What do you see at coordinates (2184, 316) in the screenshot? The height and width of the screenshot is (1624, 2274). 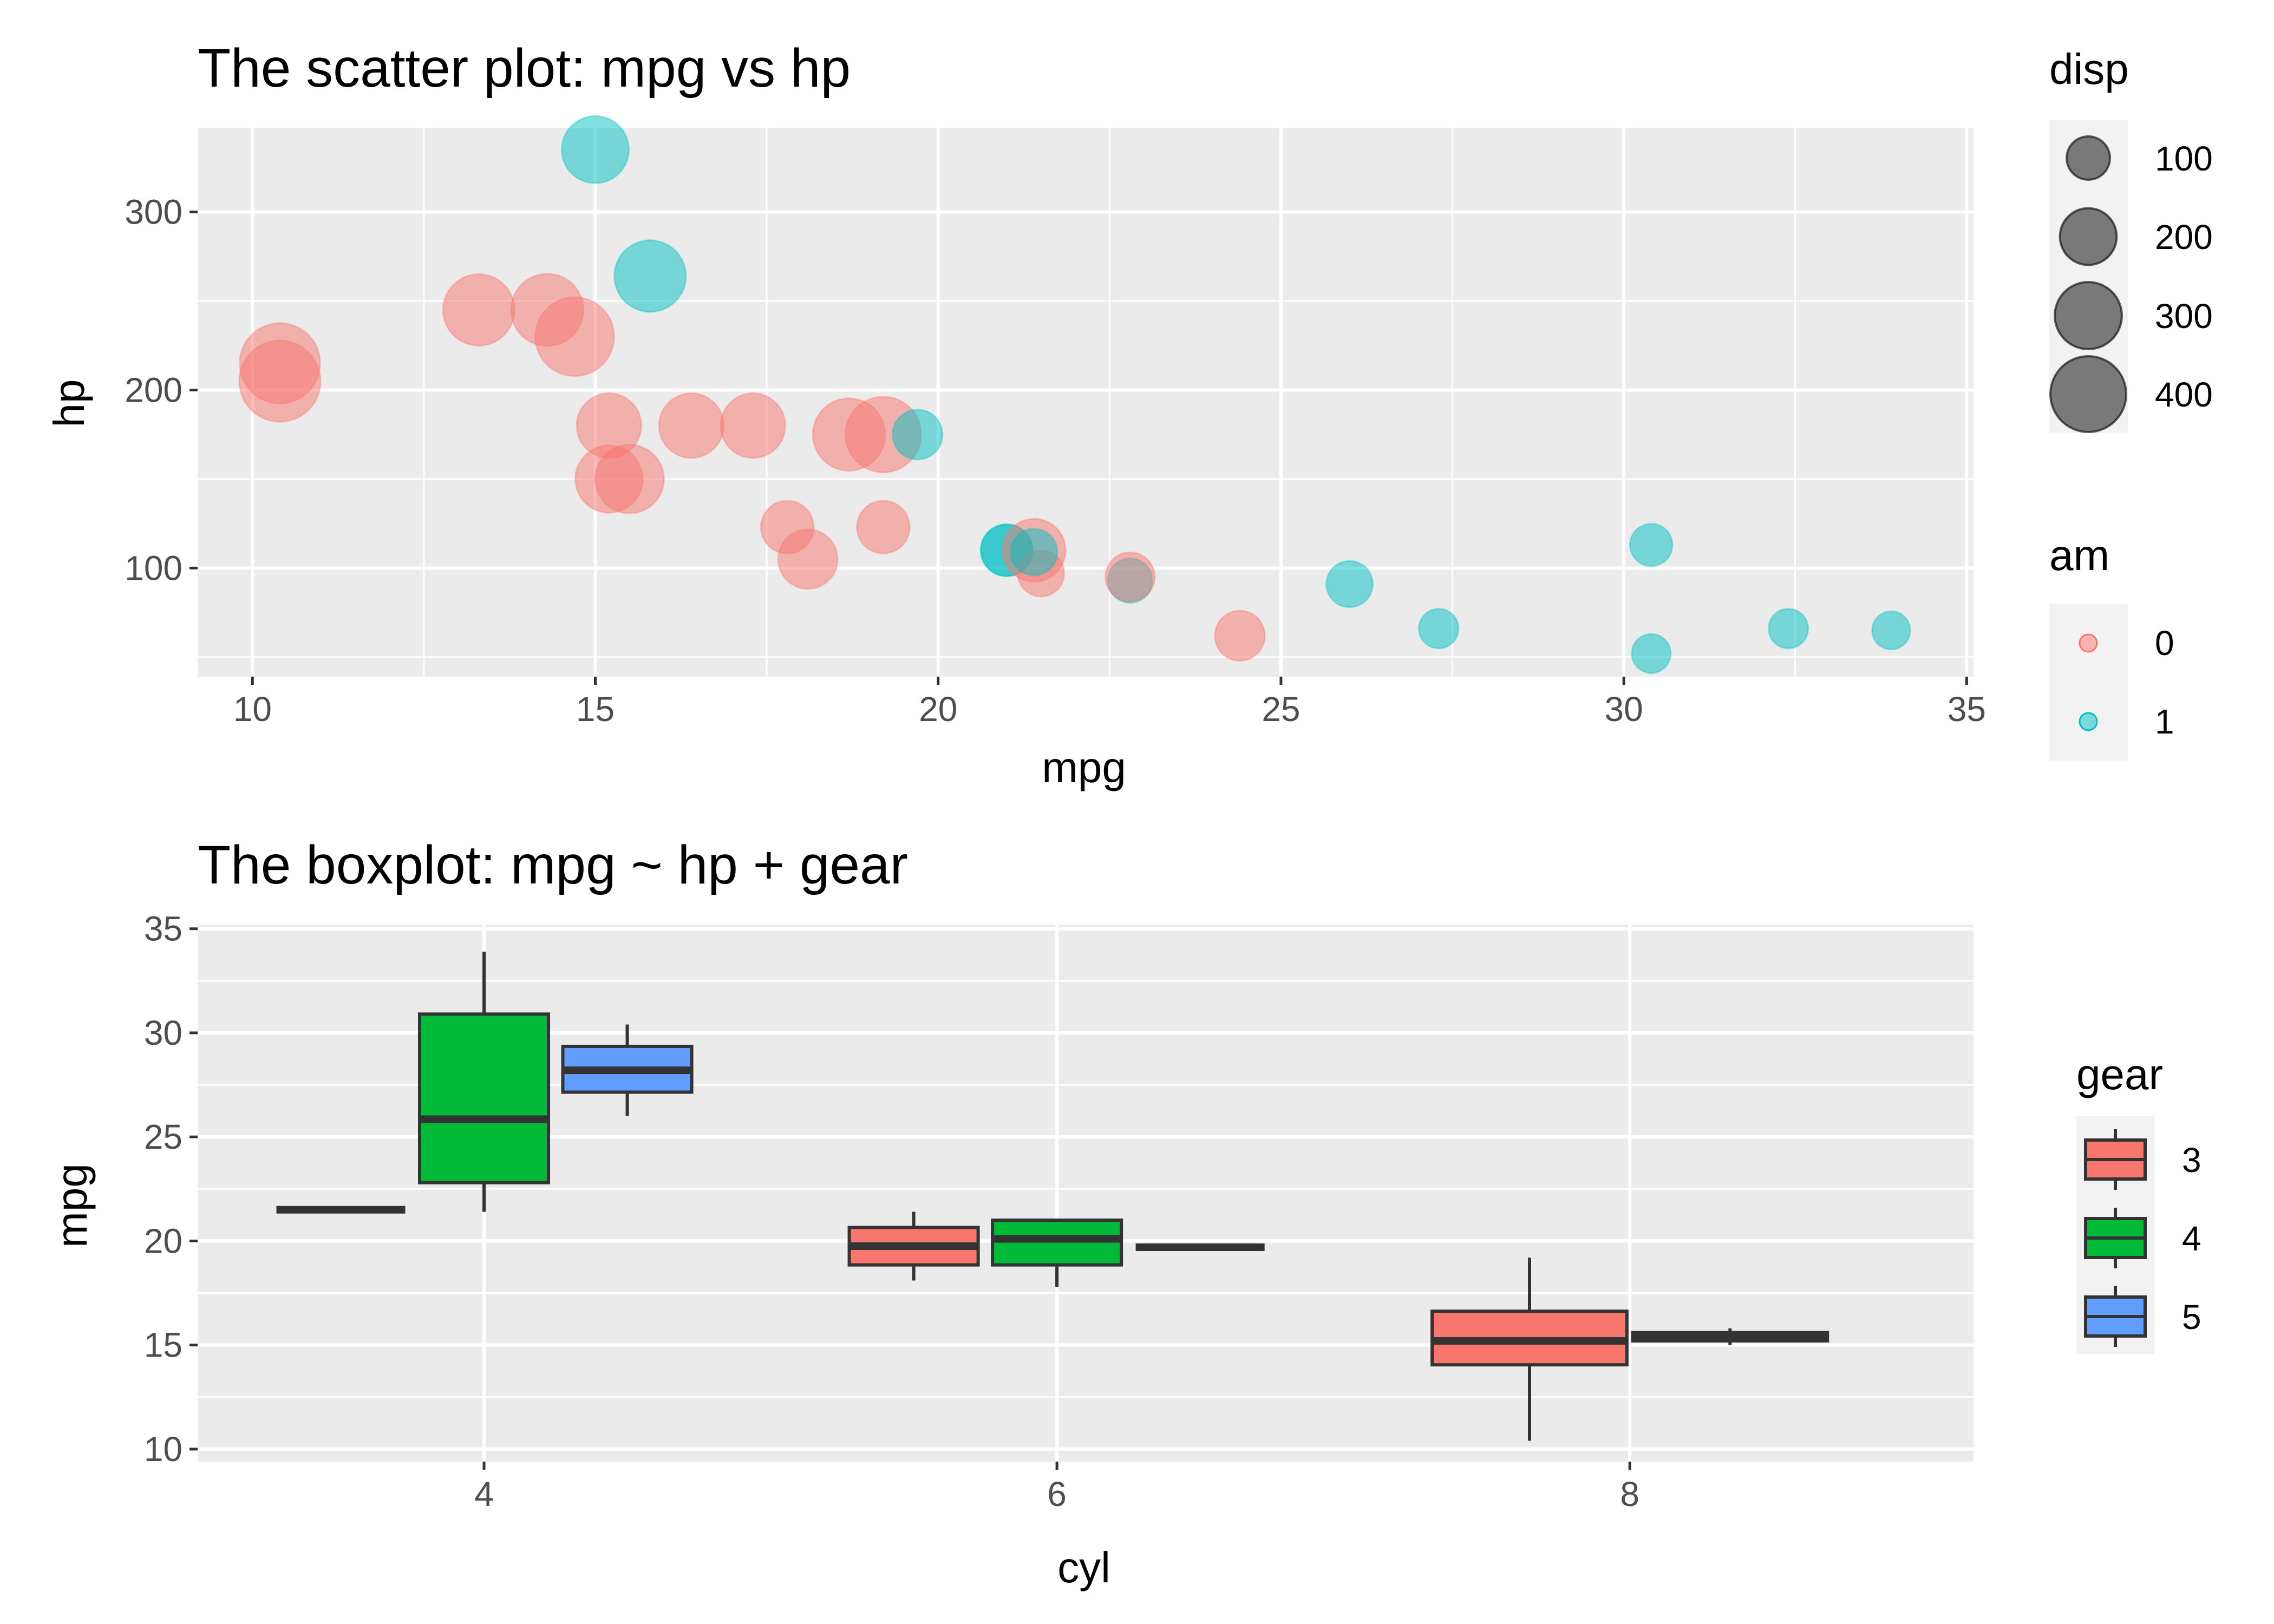 I see `legend-disp-label: 300` at bounding box center [2184, 316].